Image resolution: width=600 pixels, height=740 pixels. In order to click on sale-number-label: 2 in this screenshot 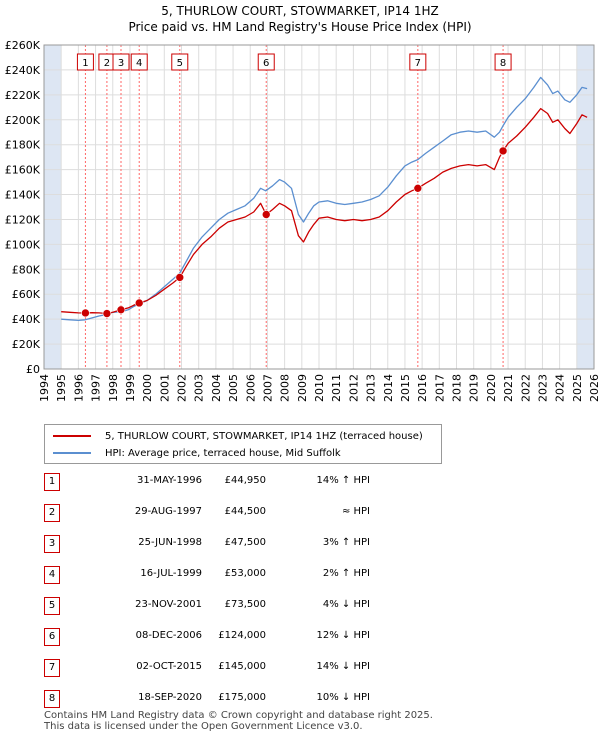, I will do `click(107, 63)`.